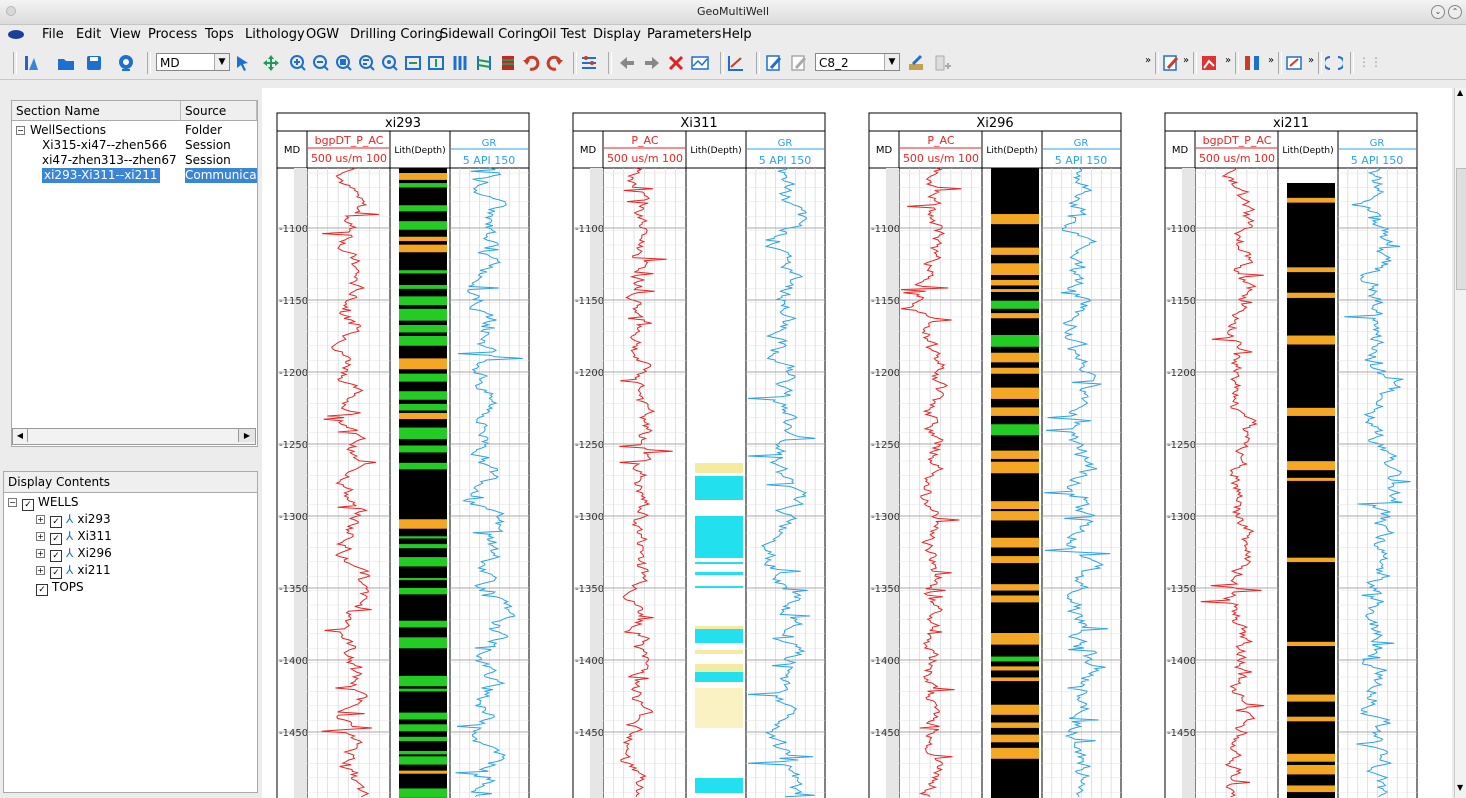  Describe the element at coordinates (436, 63) in the screenshot. I see `fit-height-icon` at that location.